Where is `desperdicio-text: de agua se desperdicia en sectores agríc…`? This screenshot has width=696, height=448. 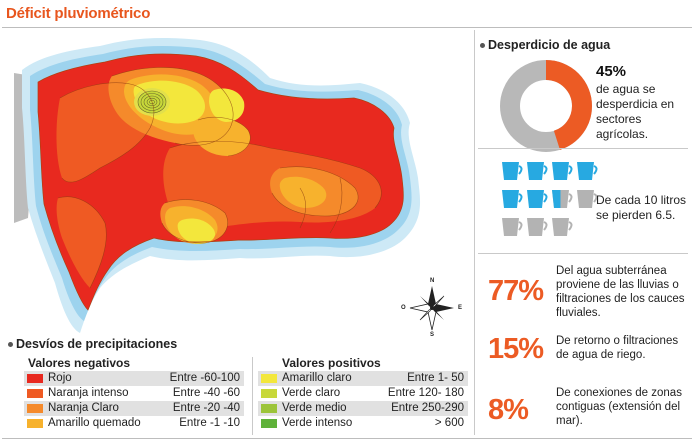
desperdicio-text: de agua se desperdicia en sectores agríc… is located at coordinates (635, 111).